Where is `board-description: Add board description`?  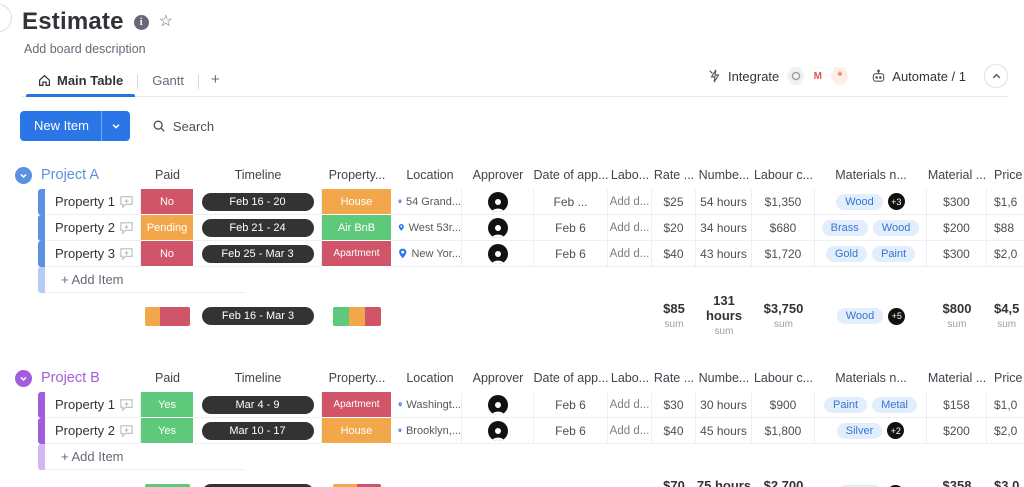
board-description: Add board description is located at coordinates (85, 49).